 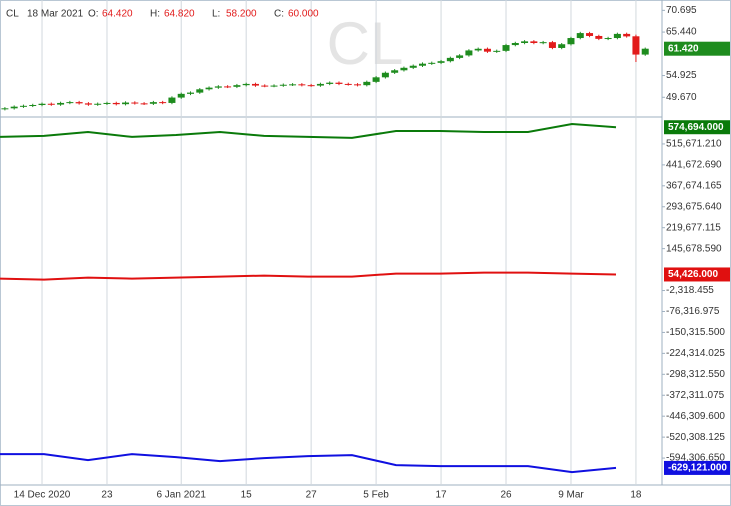 What do you see at coordinates (107, 495) in the screenshot?
I see `x-tick-label: 23` at bounding box center [107, 495].